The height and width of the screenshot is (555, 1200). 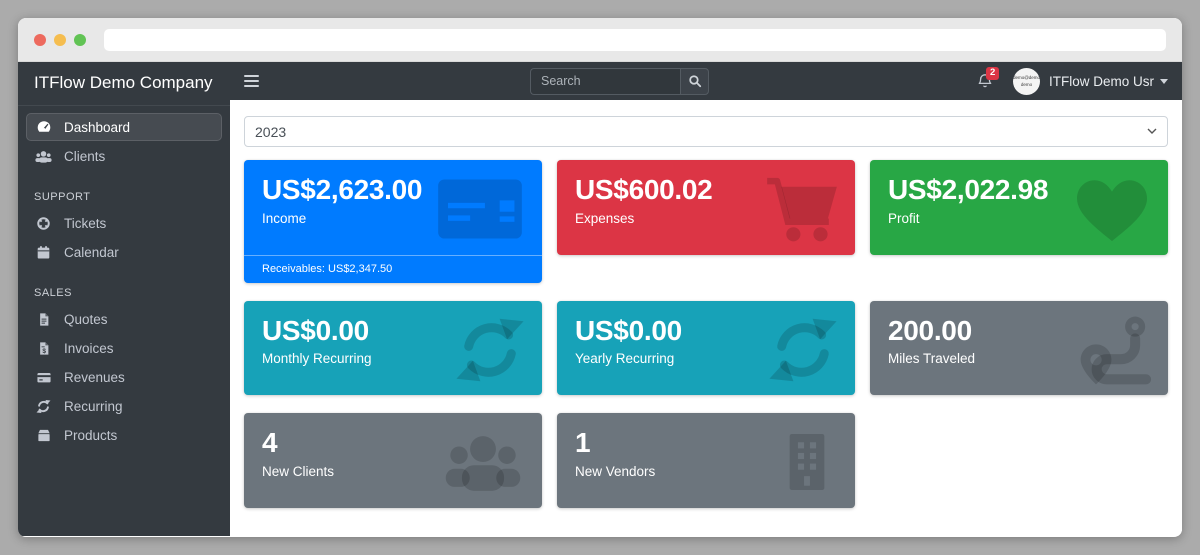 What do you see at coordinates (644, 189) in the screenshot?
I see `stat-value: US$600.02` at bounding box center [644, 189].